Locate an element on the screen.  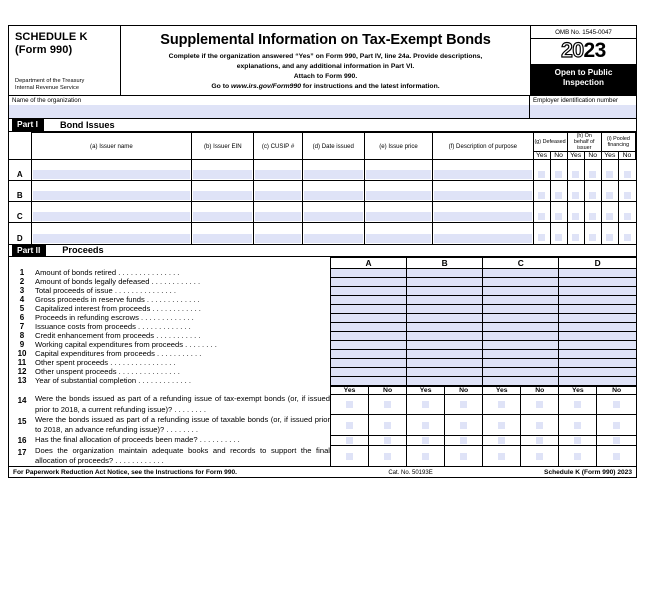
amount-6-b is located at coordinates (445, 317).